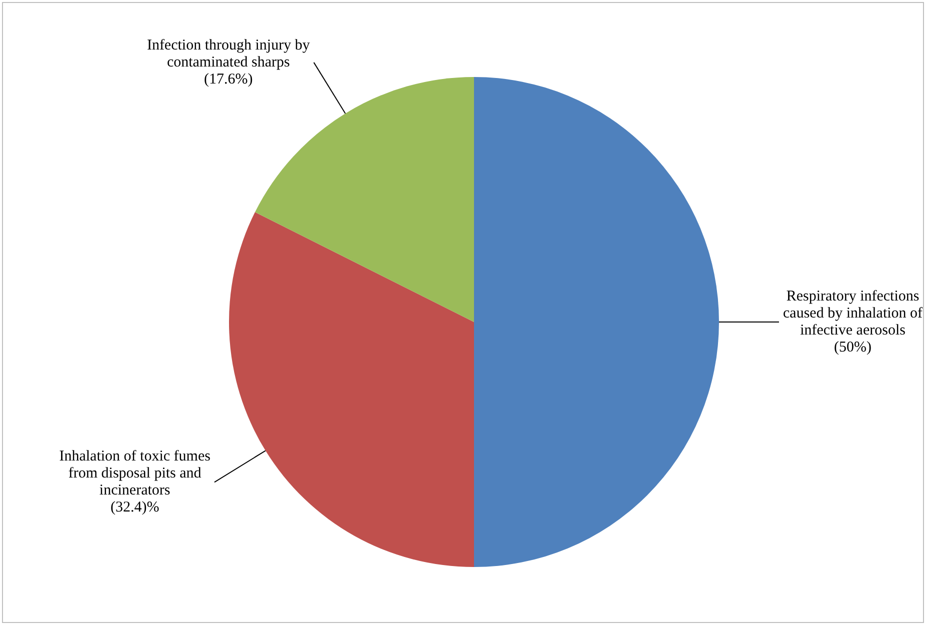  I want to click on data-label: (17.6%), so click(228, 79).